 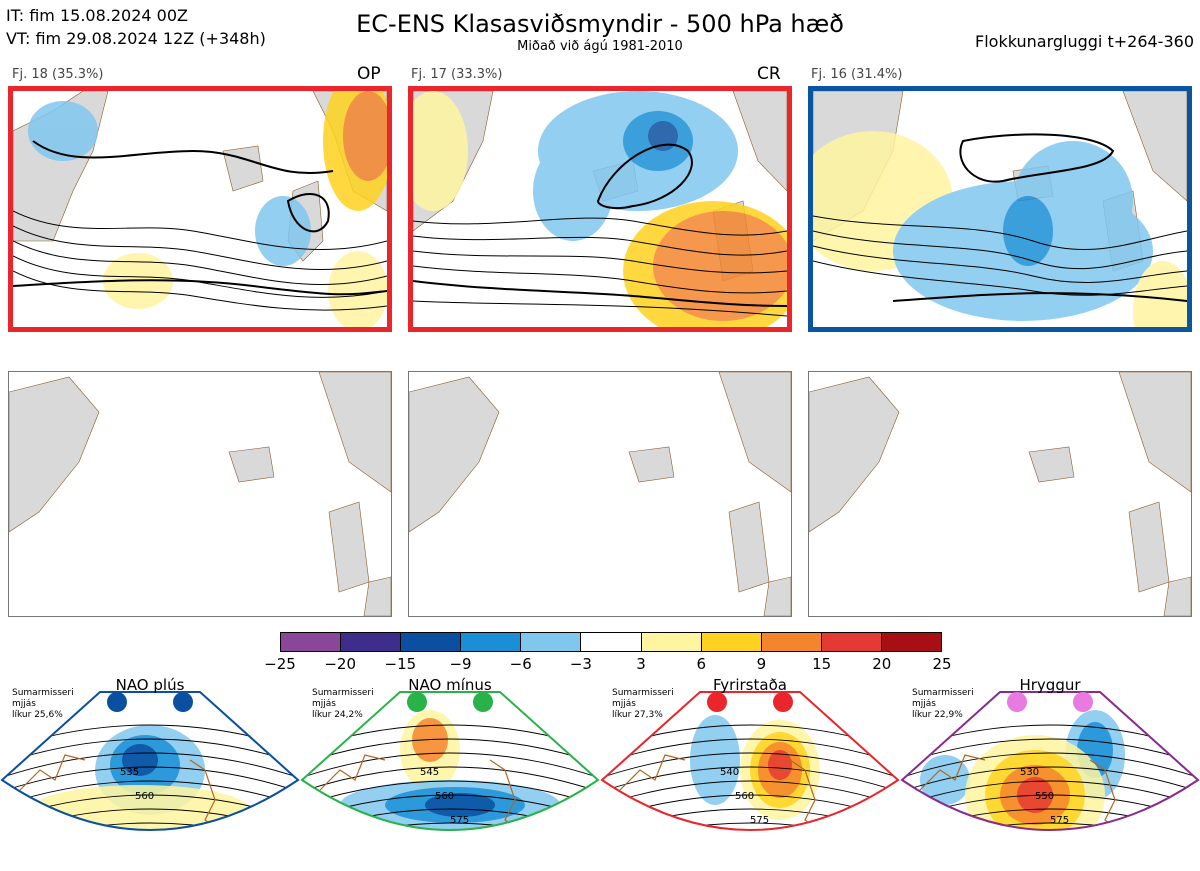 I want to click on regime-note: Sumarmisseri mjjás líkur 24,2%, so click(x=343, y=704).